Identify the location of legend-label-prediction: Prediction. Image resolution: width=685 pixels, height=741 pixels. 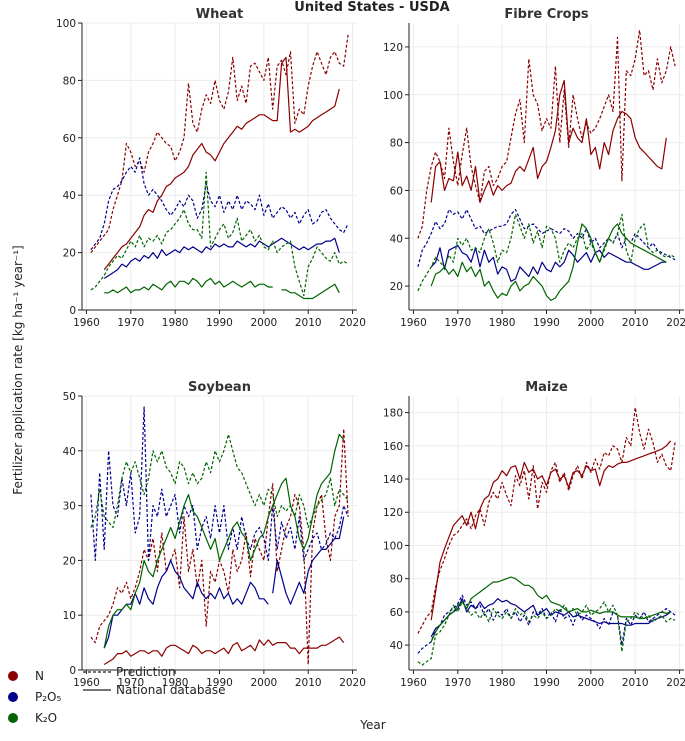
(146, 672).